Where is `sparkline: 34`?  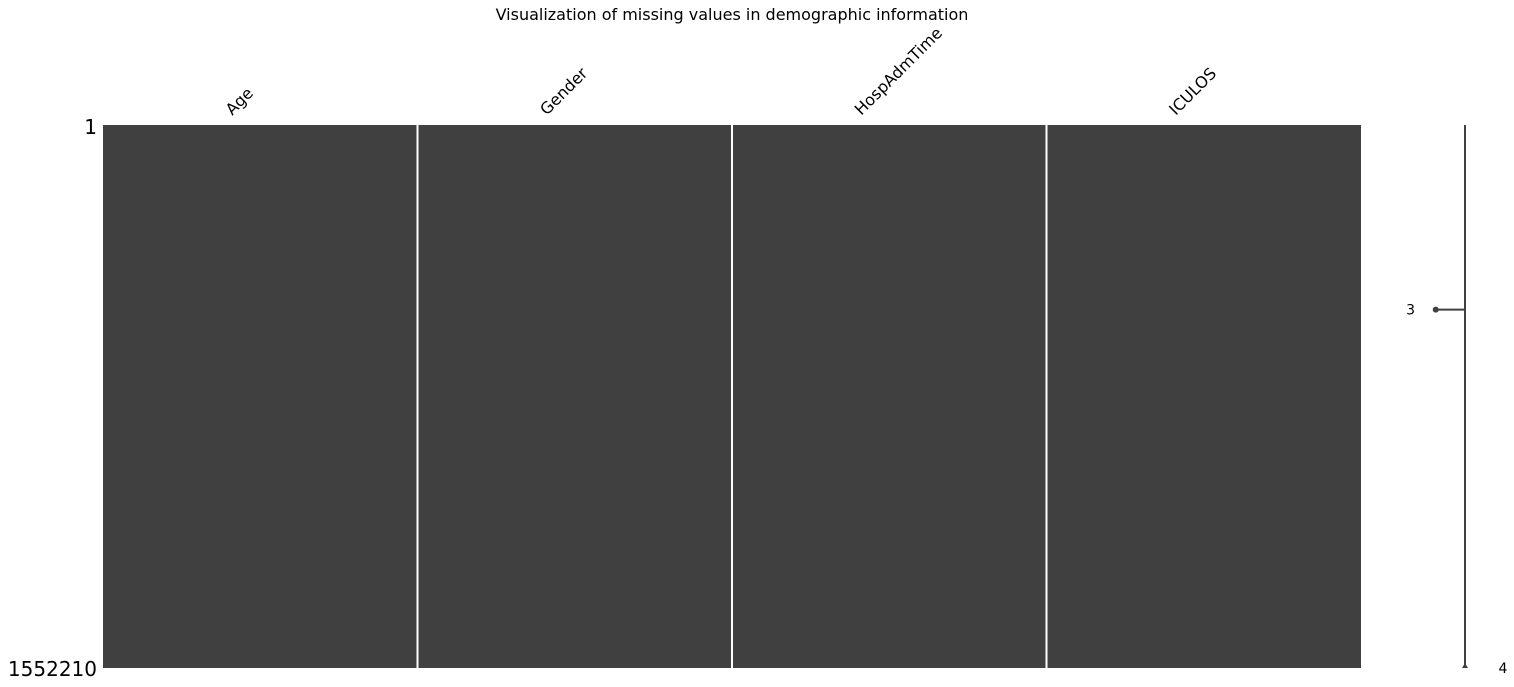 sparkline: 34 is located at coordinates (1457, 401).